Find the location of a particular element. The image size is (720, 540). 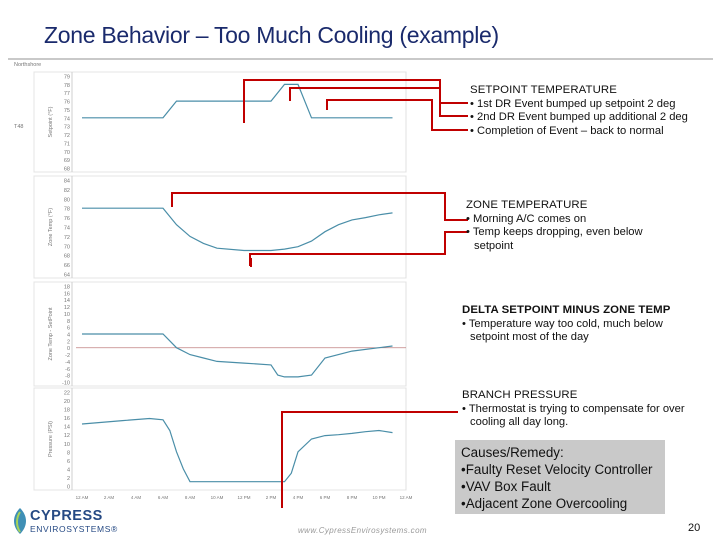

y-tick-label: -4 is located at coordinates (67, 363).